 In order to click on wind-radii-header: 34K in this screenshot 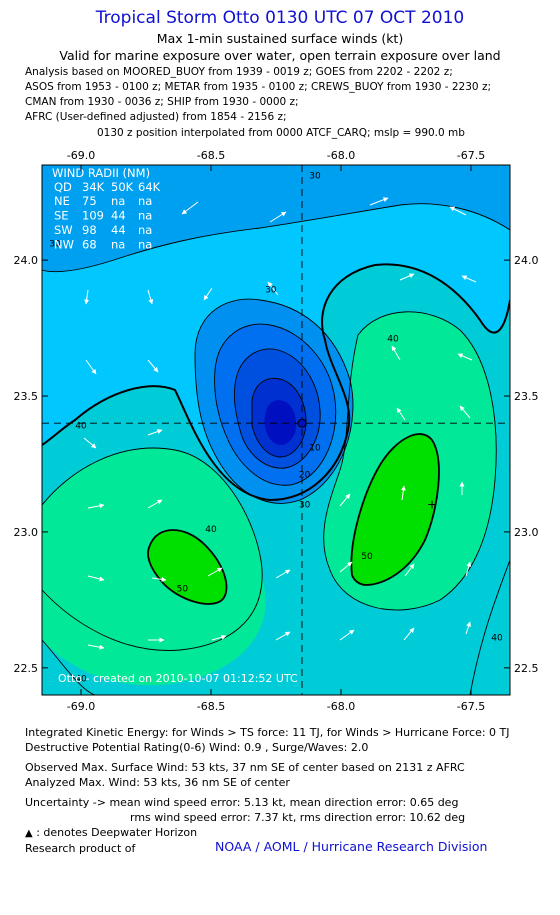, I will do `click(93, 187)`.